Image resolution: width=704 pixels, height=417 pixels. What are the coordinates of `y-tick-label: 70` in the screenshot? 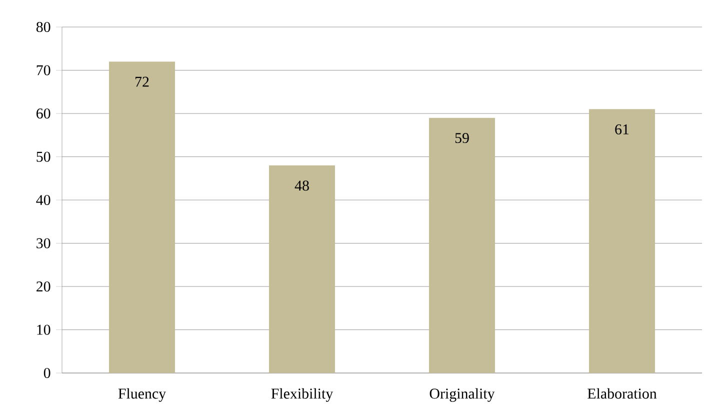 It's located at (43, 70).